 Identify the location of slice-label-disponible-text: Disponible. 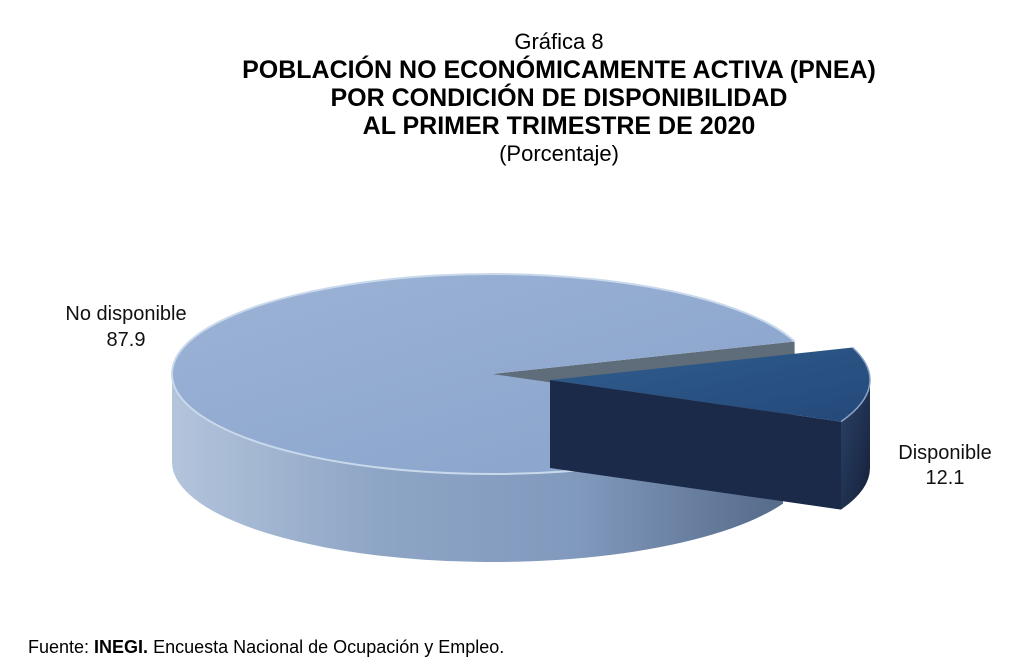
(945, 453).